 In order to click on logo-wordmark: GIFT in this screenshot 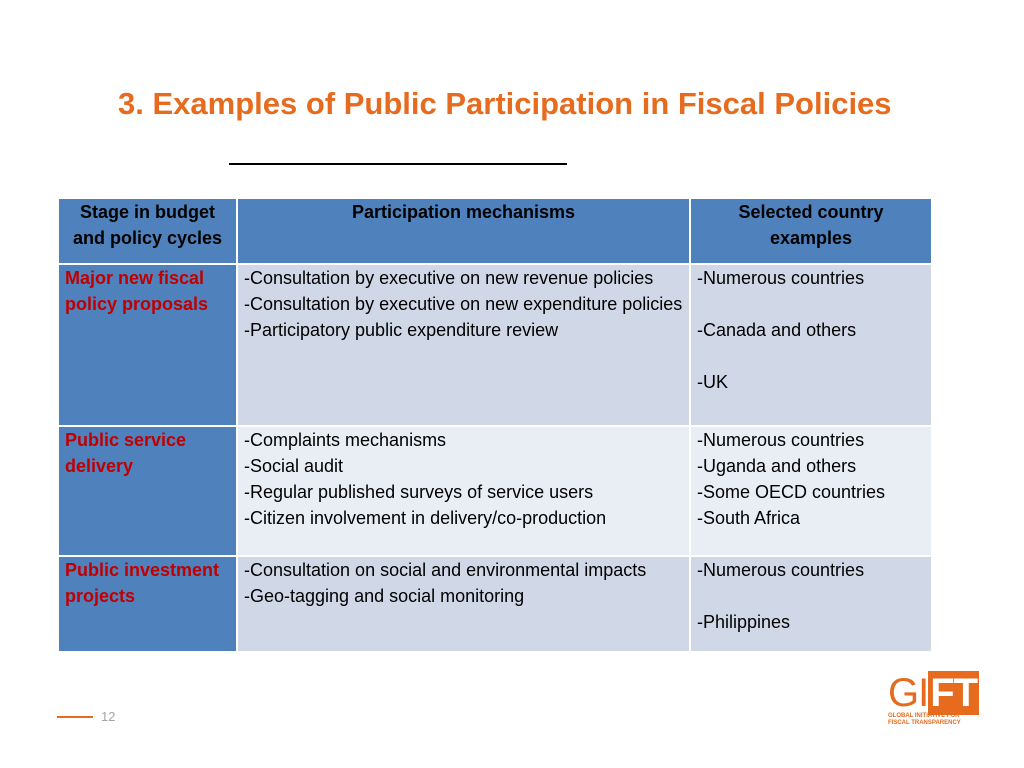, I will do `click(935, 693)`.